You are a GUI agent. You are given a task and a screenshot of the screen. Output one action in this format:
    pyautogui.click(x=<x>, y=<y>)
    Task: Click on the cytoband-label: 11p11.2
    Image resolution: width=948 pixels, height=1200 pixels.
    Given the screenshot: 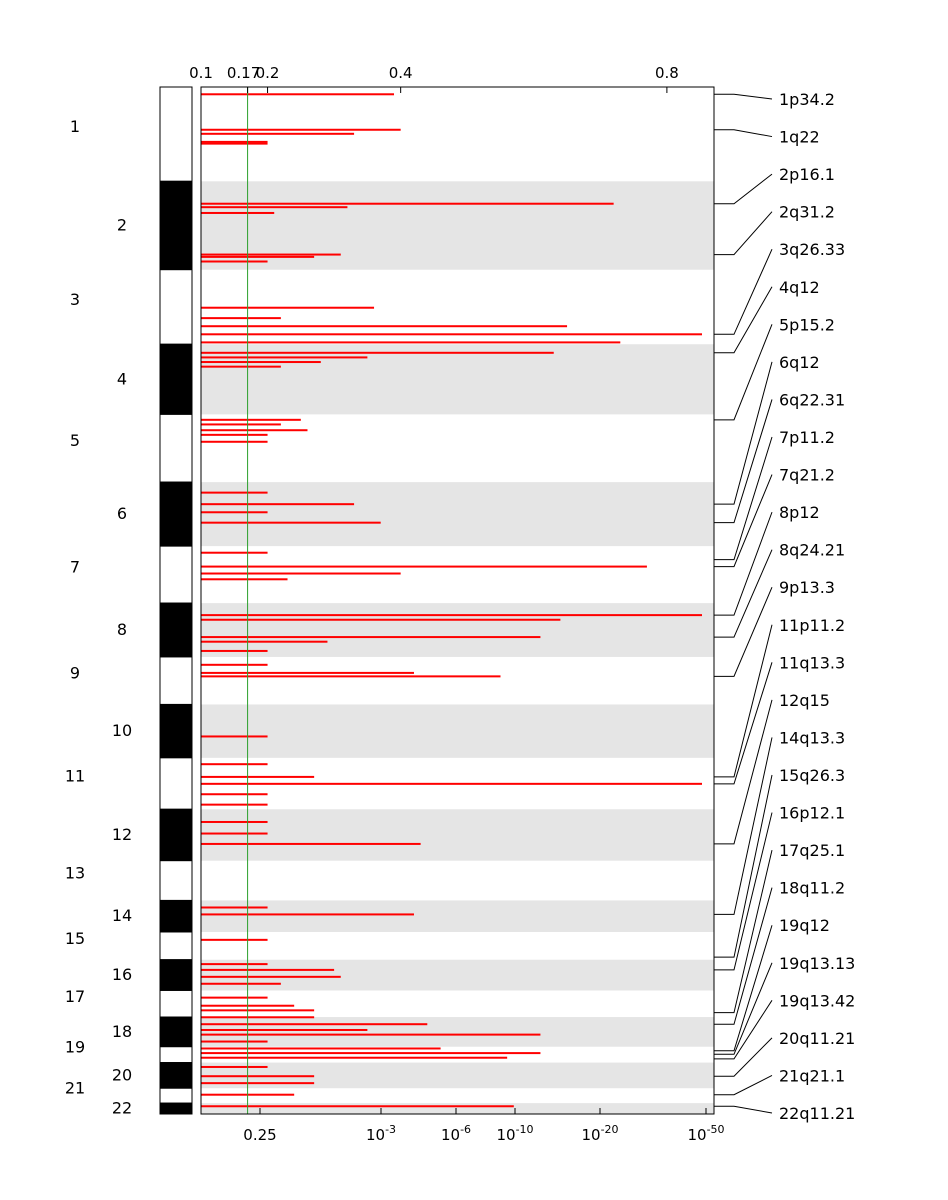 What is the action you would take?
    pyautogui.click(x=812, y=625)
    